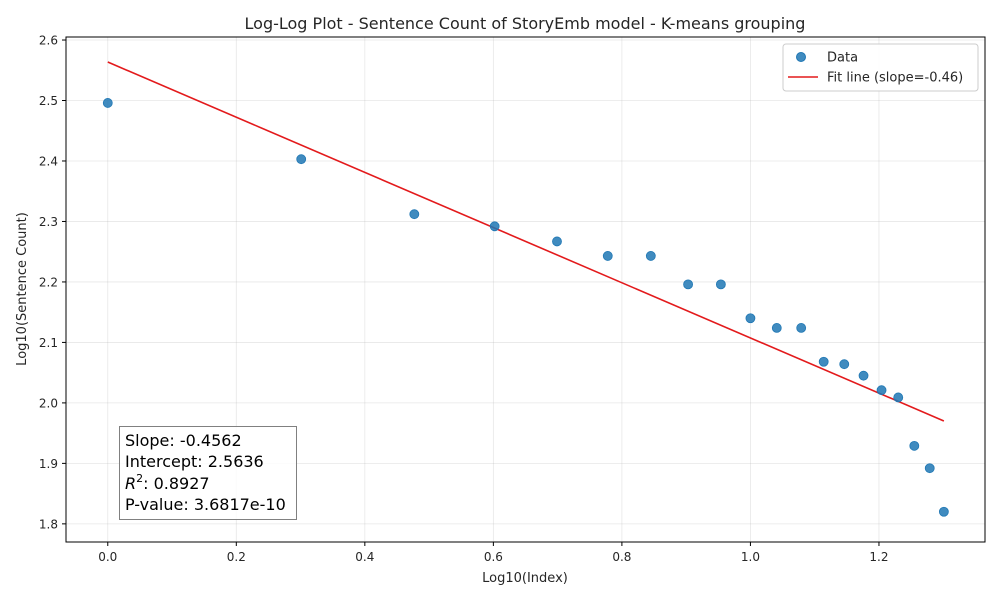 This screenshot has width=1000, height=600. What do you see at coordinates (878, 557) in the screenshot?
I see `x-tick-label: 1.2` at bounding box center [878, 557].